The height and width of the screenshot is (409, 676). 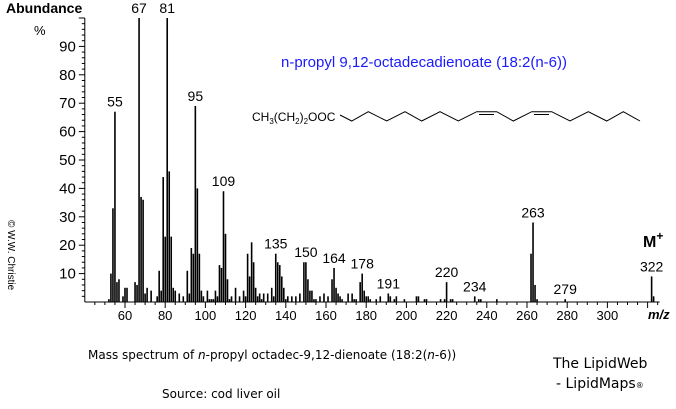 What do you see at coordinates (326, 315) in the screenshot?
I see `x-tick-label: 160` at bounding box center [326, 315].